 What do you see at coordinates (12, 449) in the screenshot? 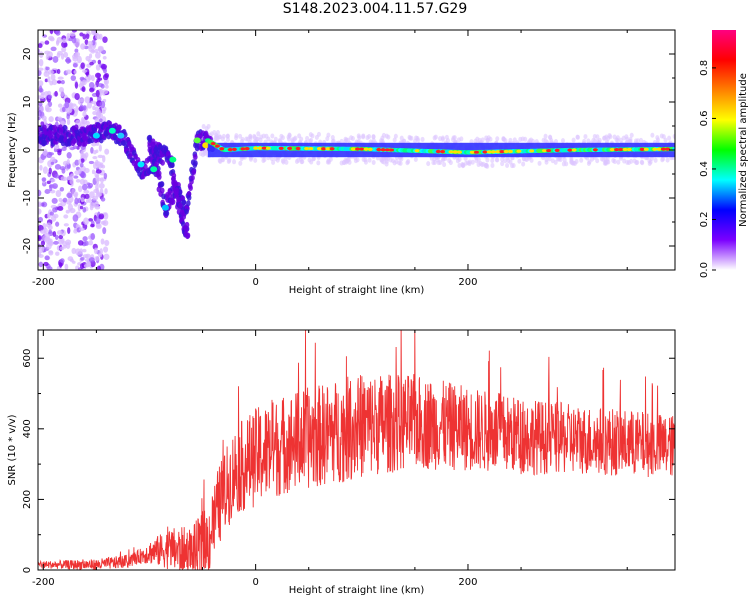
I see `bottom-y-axis-label: SNR (10 * v/v)` at bounding box center [12, 449].